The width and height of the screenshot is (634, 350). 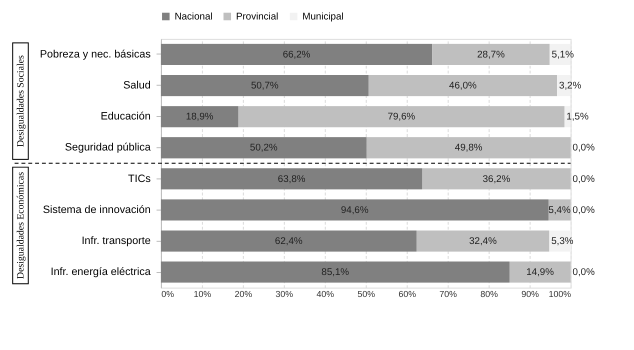 What do you see at coordinates (489, 293) in the screenshot?
I see `x-tick-label: 80%` at bounding box center [489, 293].